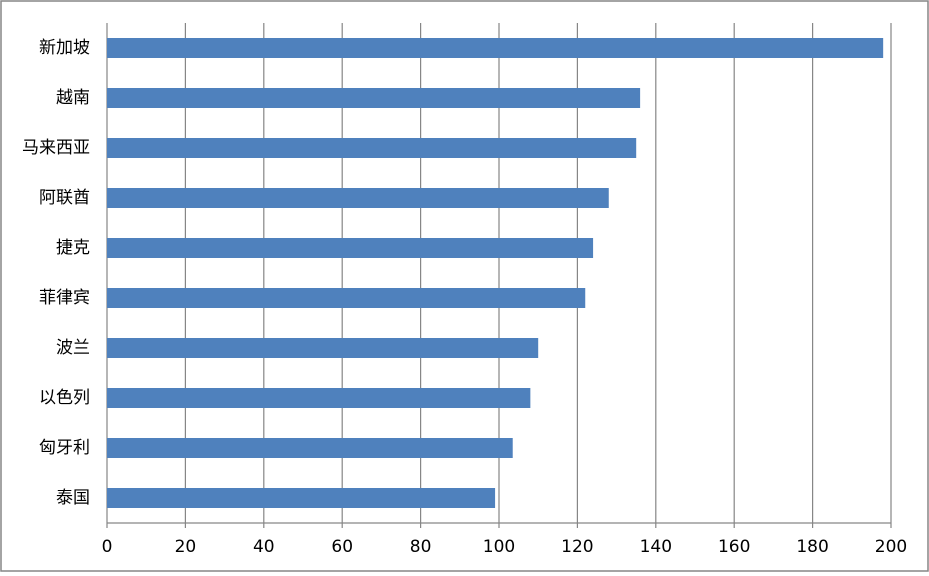  Describe the element at coordinates (499, 547) in the screenshot. I see `x-tick-label: 100` at that location.